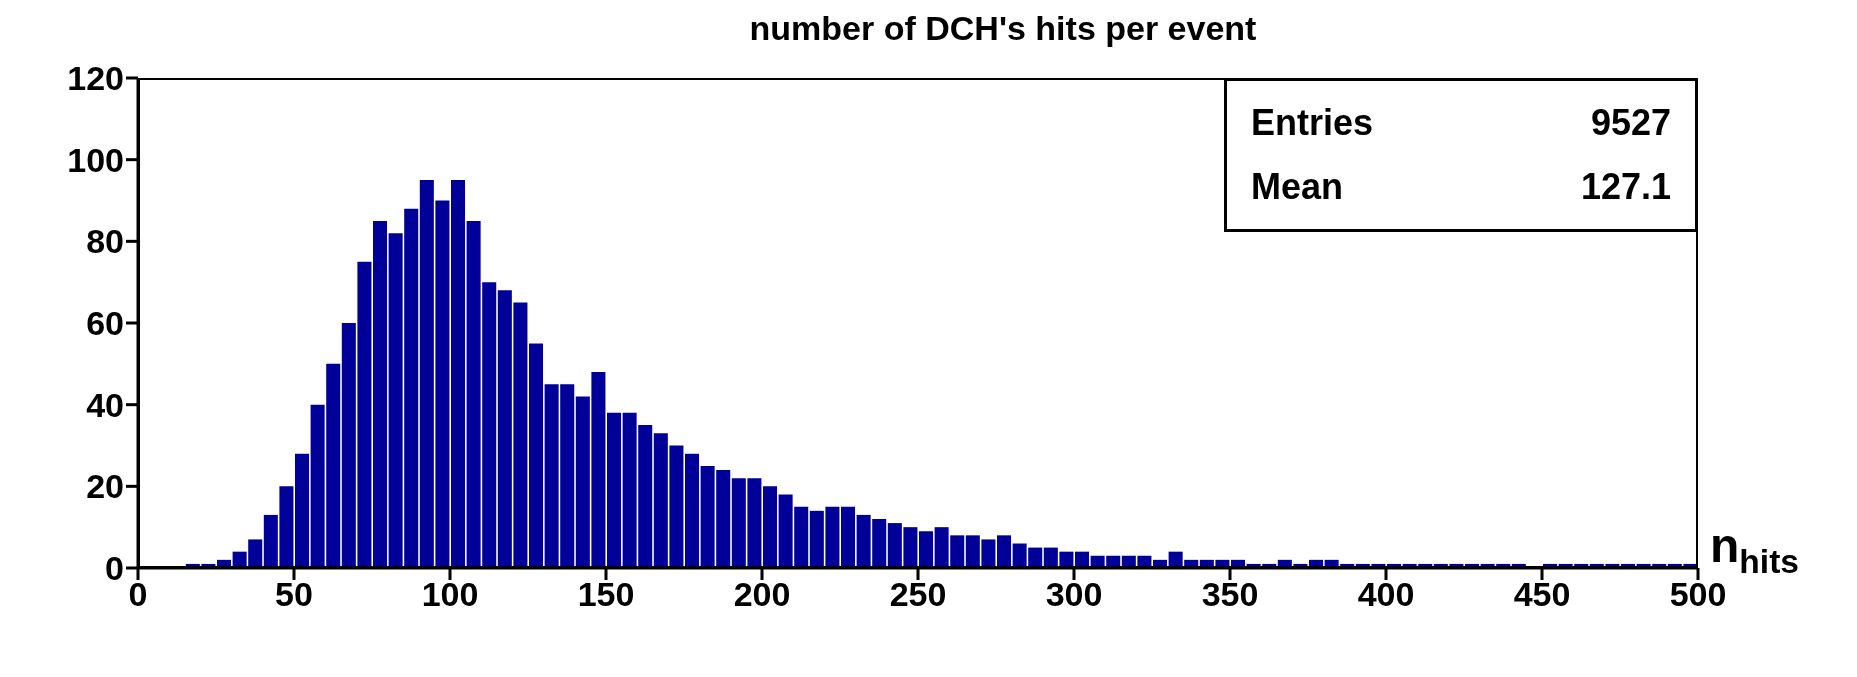  What do you see at coordinates (450, 594) in the screenshot?
I see `x-tick-label: 100` at bounding box center [450, 594].